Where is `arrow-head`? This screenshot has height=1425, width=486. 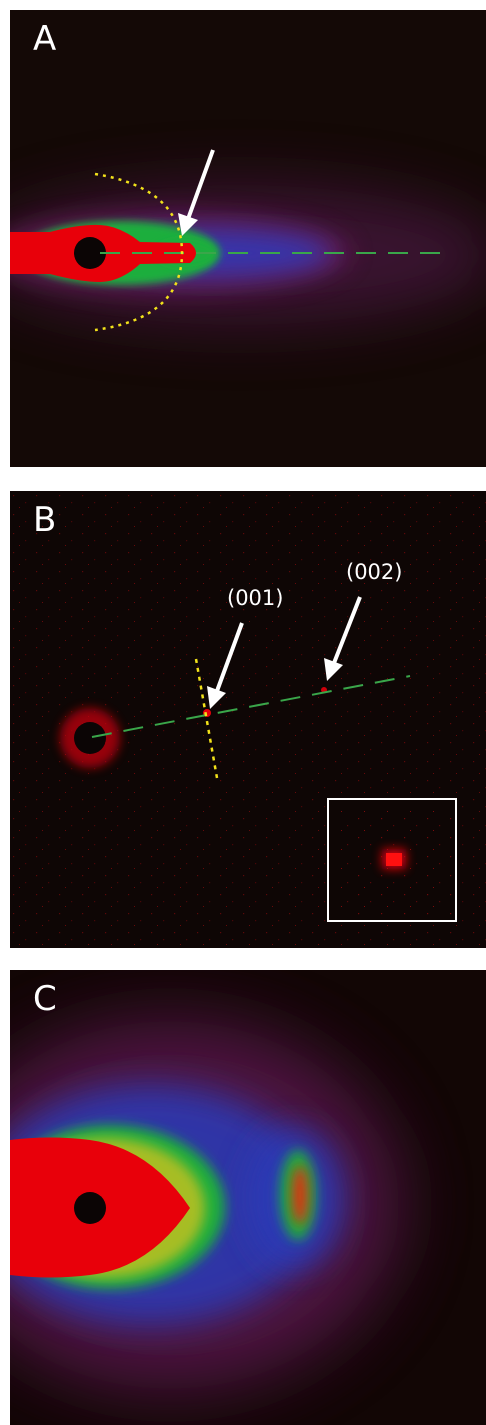 arrow-head is located at coordinates (188, 224).